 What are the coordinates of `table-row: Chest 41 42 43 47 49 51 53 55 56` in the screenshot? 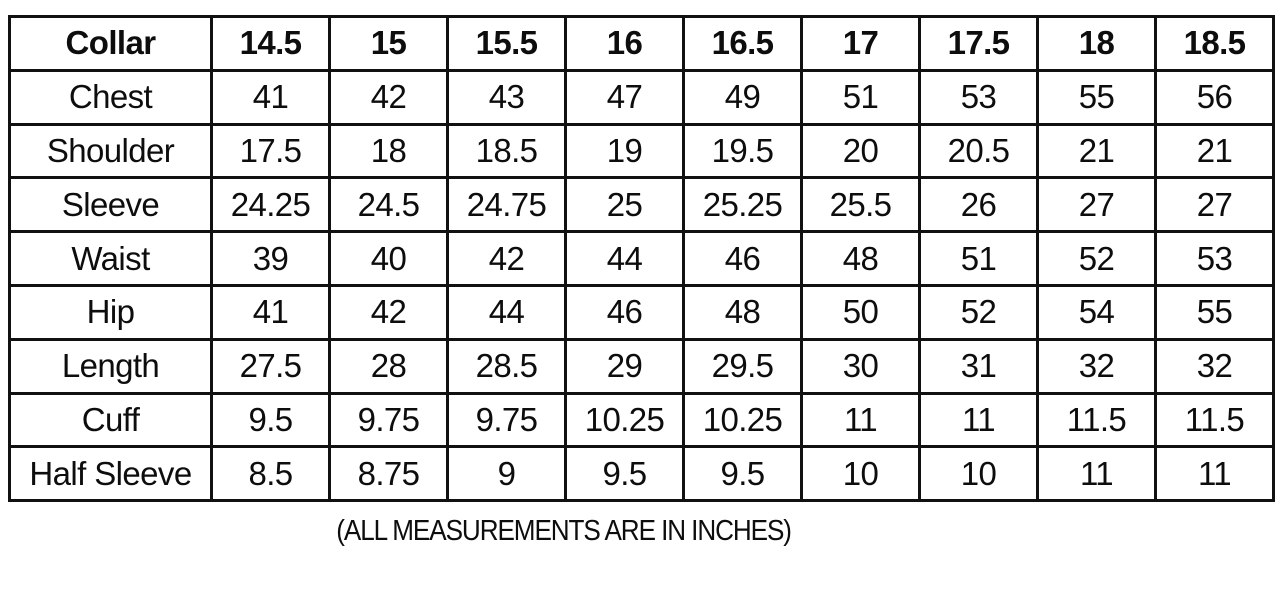 It's located at (641, 97).